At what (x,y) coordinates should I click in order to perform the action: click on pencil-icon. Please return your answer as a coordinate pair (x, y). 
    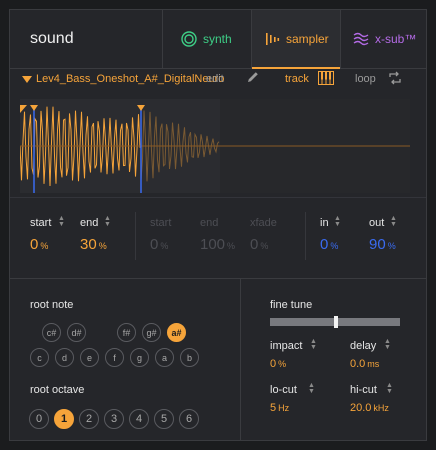
    Looking at the image, I should click on (253, 77).